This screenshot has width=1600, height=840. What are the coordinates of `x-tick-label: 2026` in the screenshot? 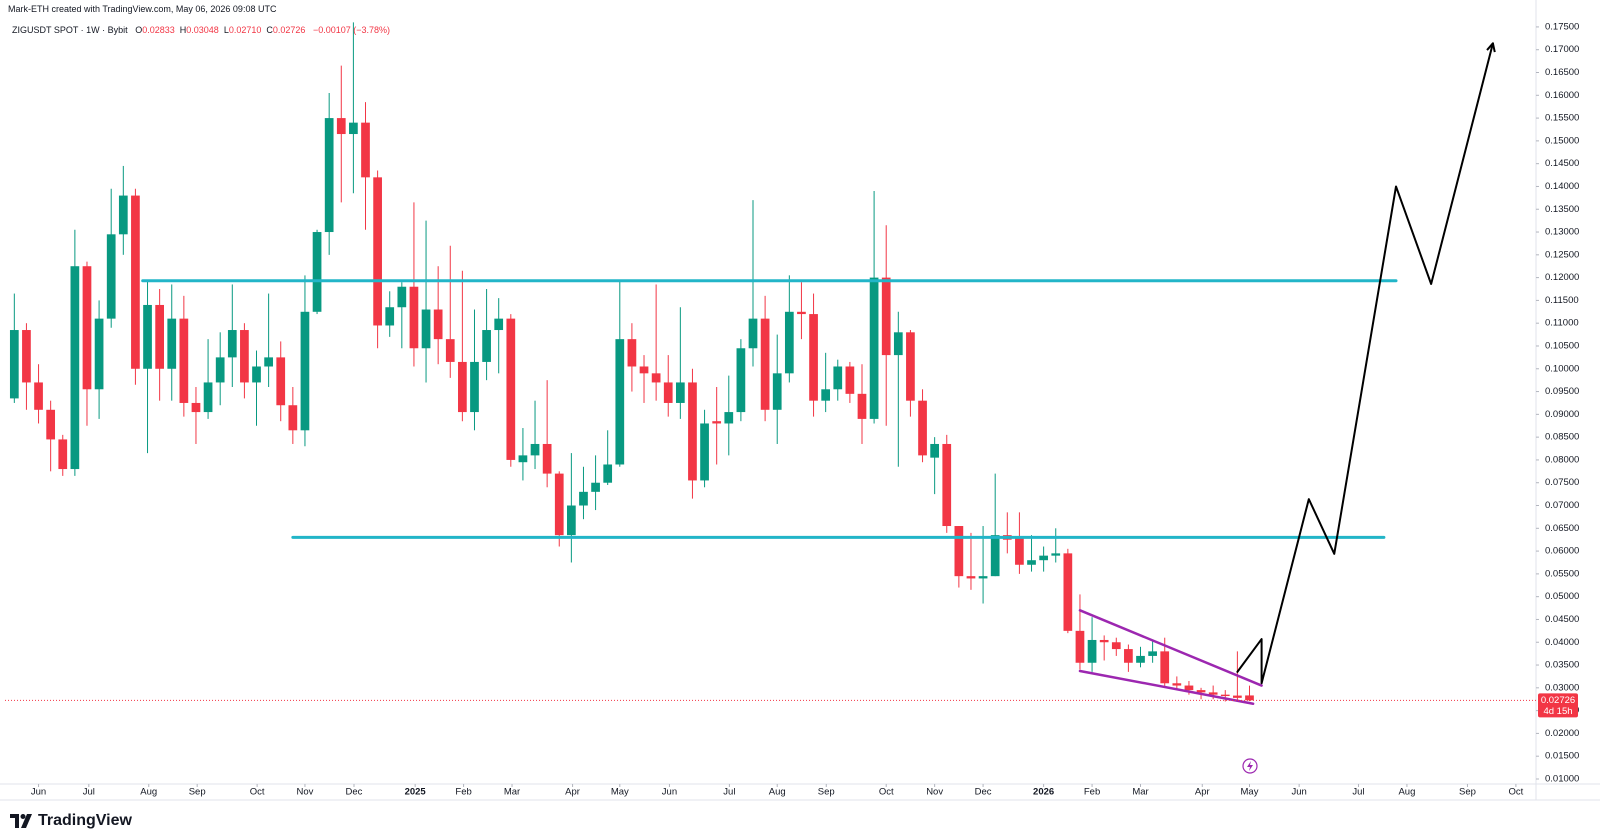 It's located at (1043, 792).